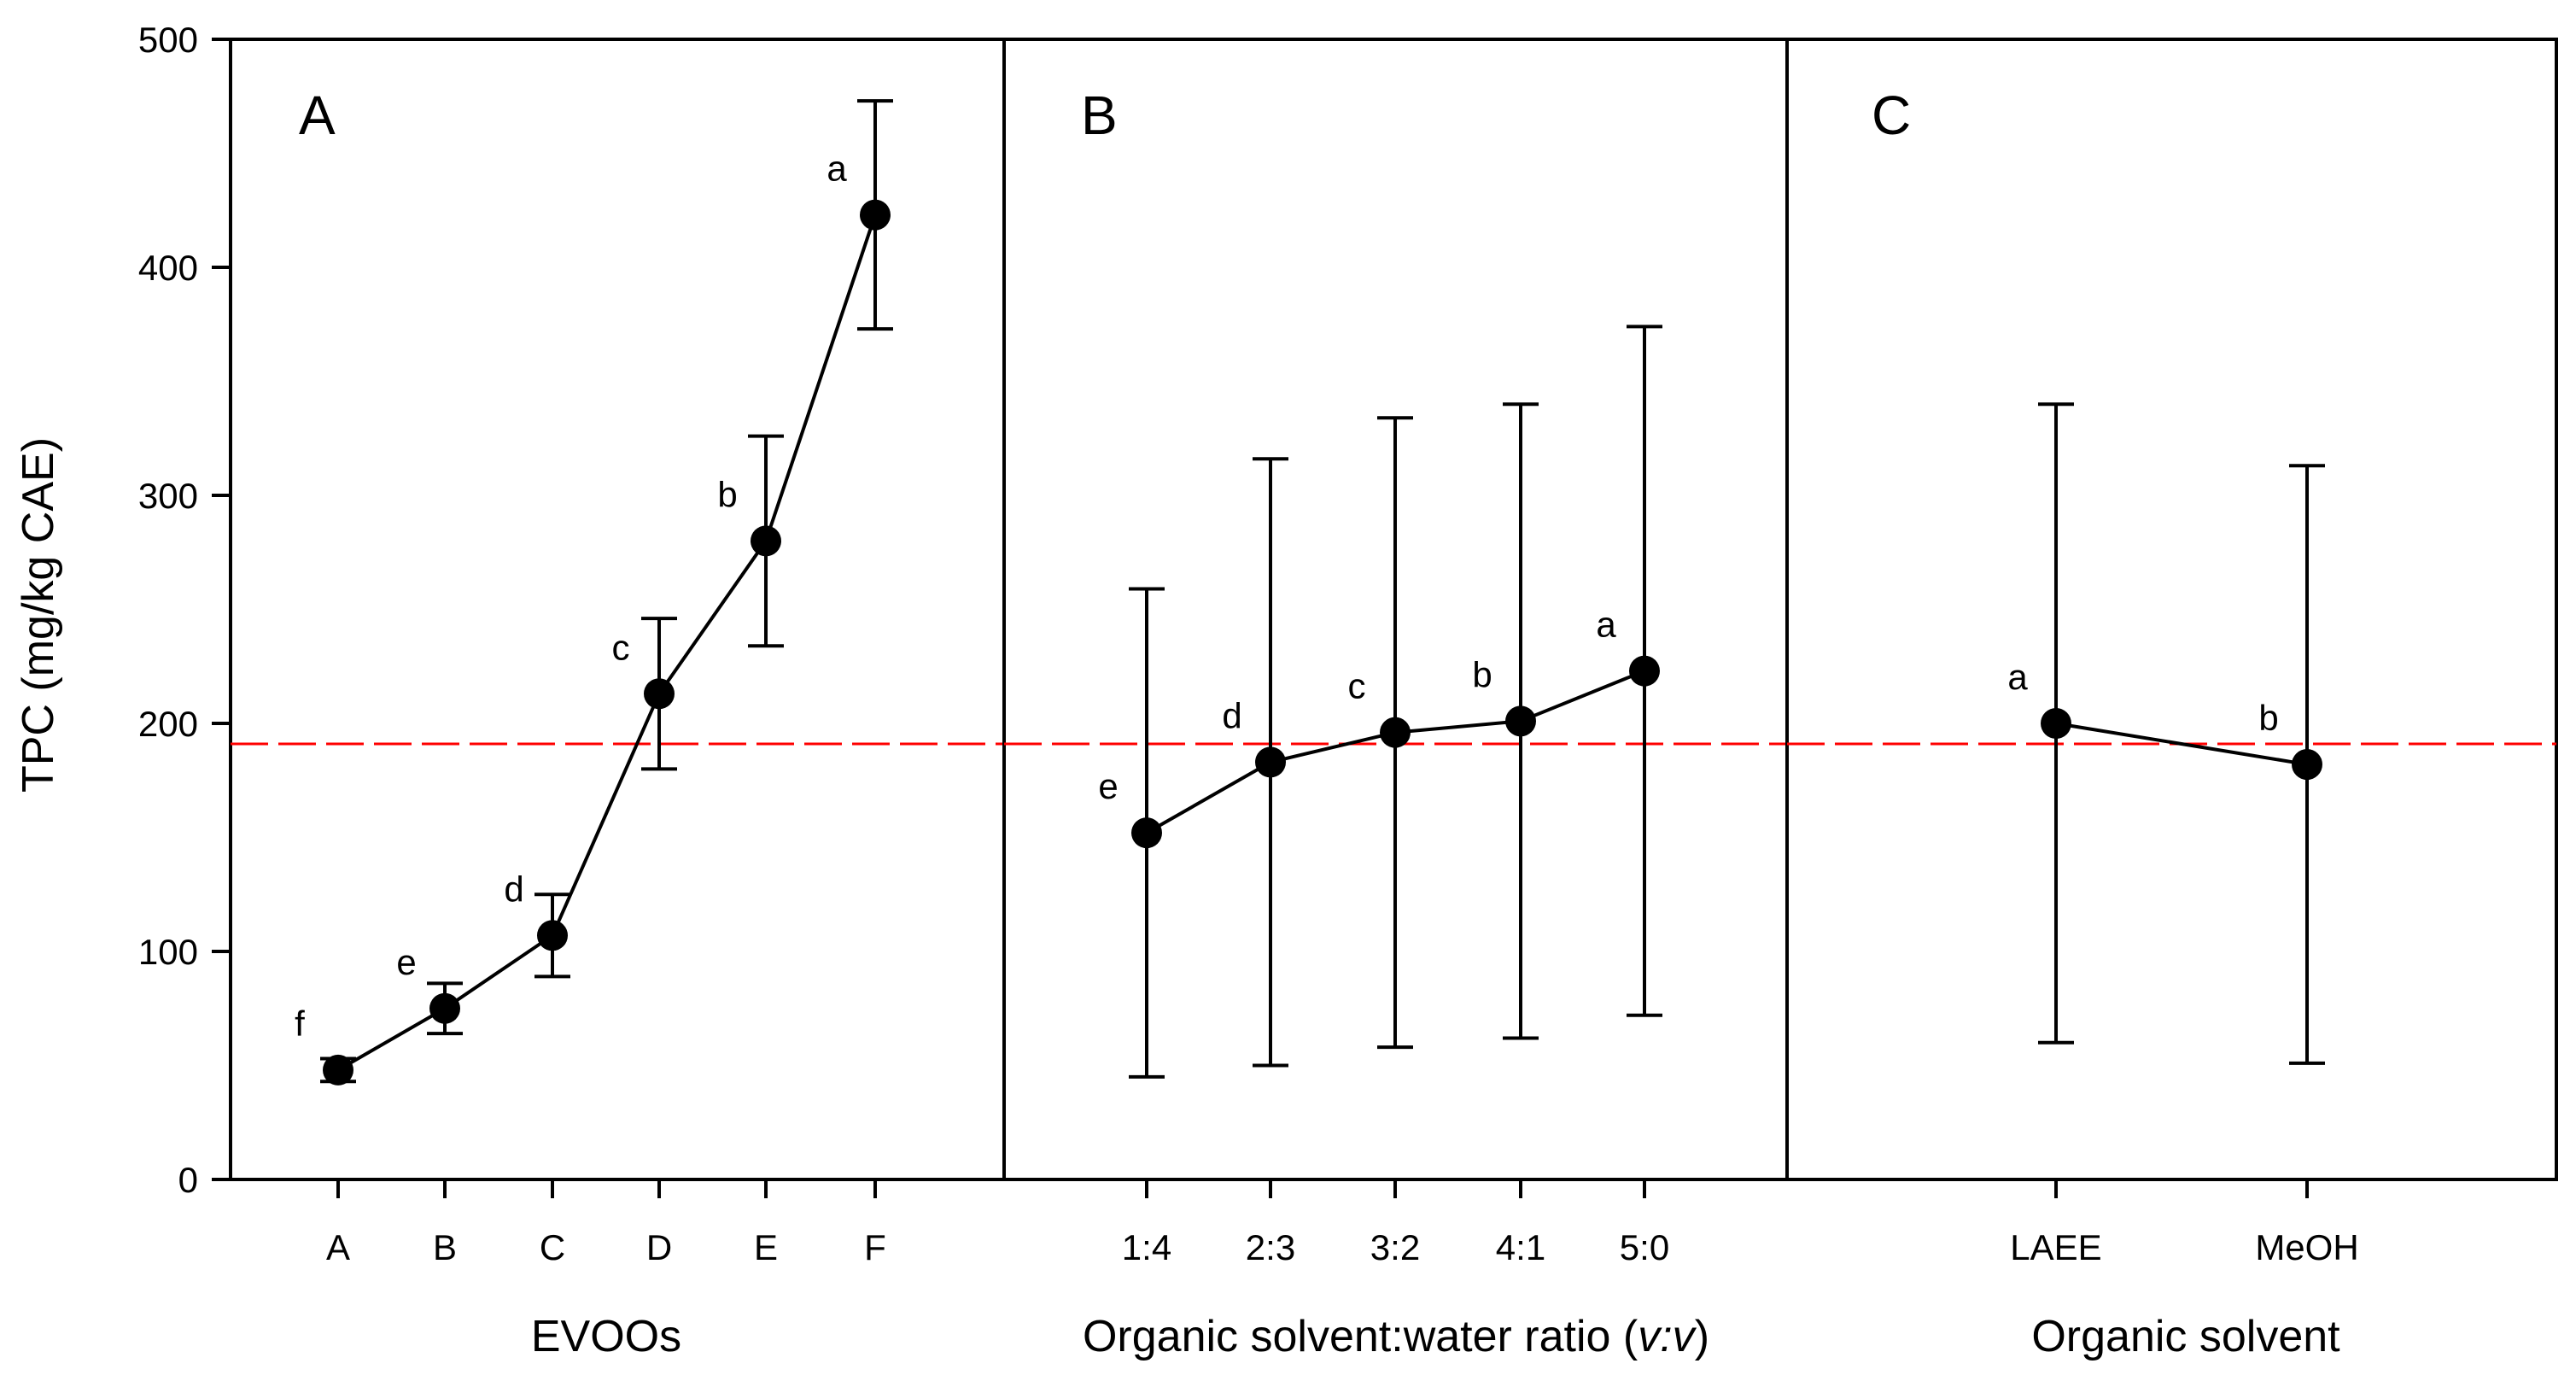 The height and width of the screenshot is (1387, 2576). I want to click on x-tick-label: 1:4, so click(1146, 1247).